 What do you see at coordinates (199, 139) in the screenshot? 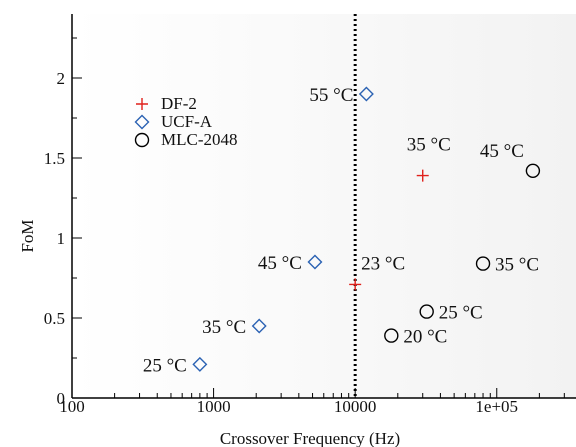
I see `legend-label: MLC-2048` at bounding box center [199, 139].